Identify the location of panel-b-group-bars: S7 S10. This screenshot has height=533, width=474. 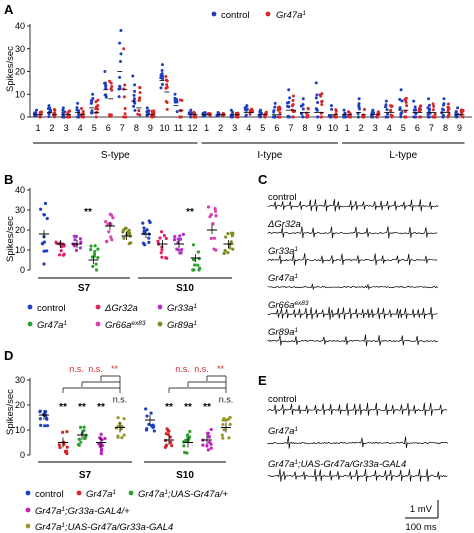
(135, 285).